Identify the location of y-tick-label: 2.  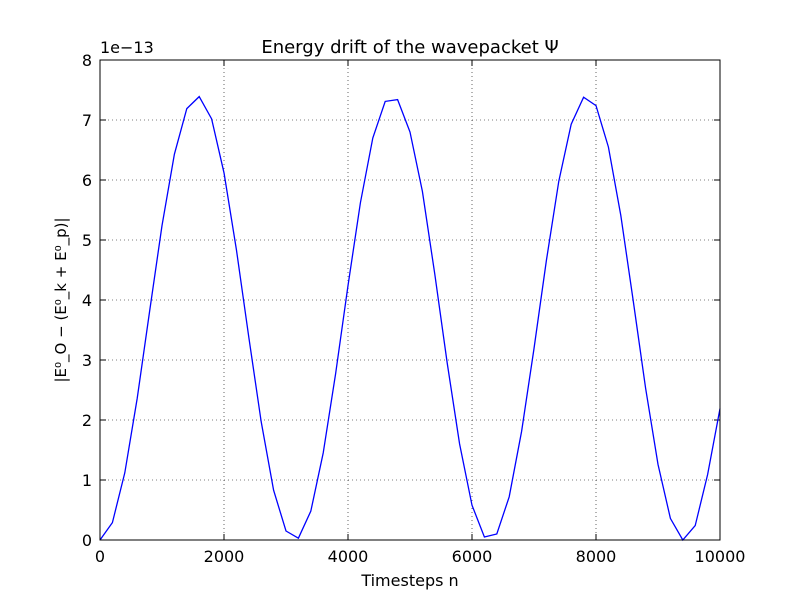
(87, 420).